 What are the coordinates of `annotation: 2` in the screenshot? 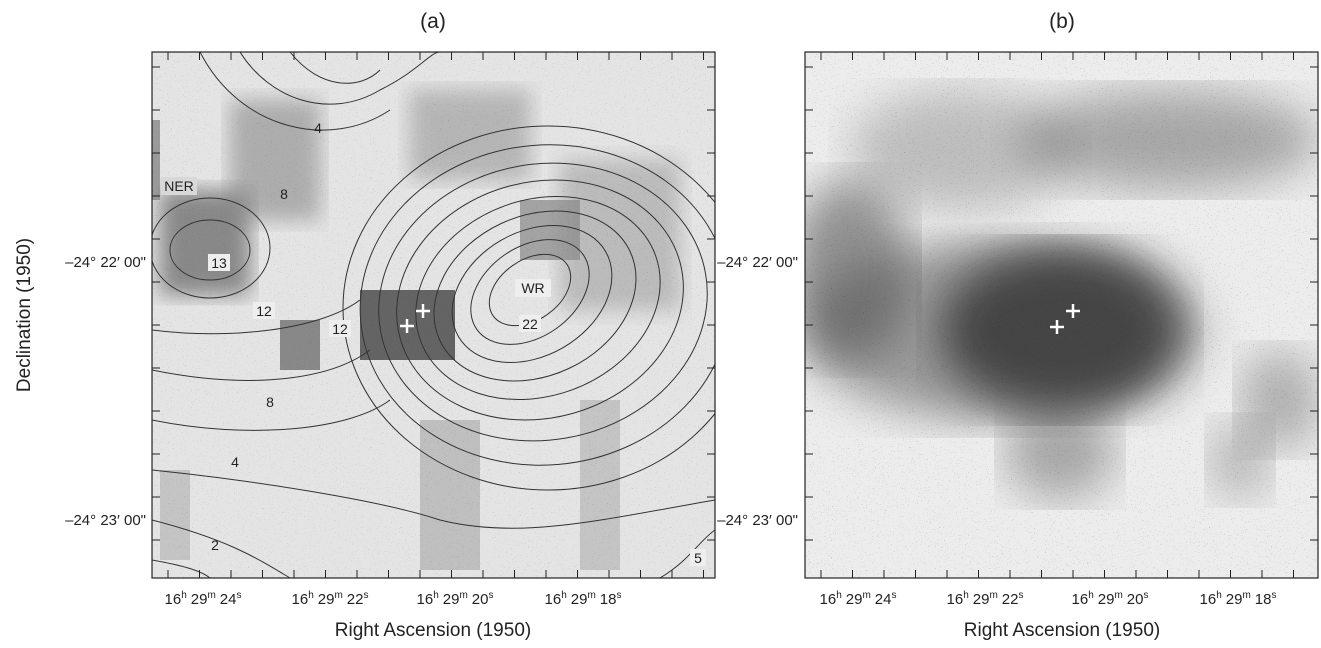 It's located at (215, 545).